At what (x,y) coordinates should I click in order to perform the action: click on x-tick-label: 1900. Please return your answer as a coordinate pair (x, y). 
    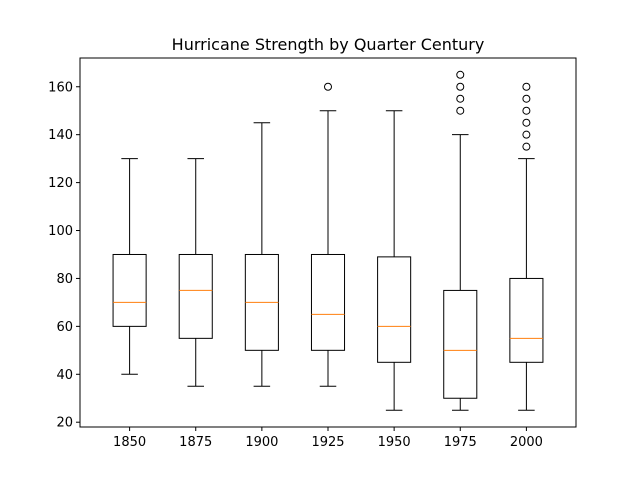
    Looking at the image, I should click on (261, 442).